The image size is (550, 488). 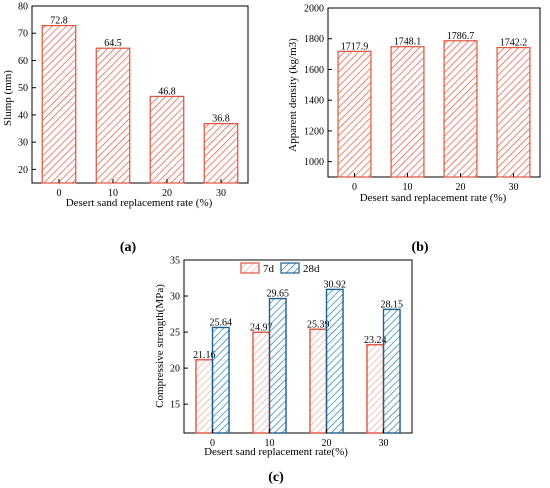 What do you see at coordinates (23, 143) in the screenshot?
I see `panel-a-y-tick-label: 30` at bounding box center [23, 143].